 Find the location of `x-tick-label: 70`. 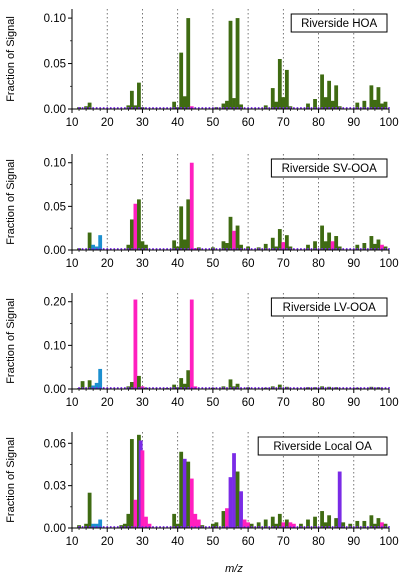

x-tick-label: 70 is located at coordinates (283, 403).